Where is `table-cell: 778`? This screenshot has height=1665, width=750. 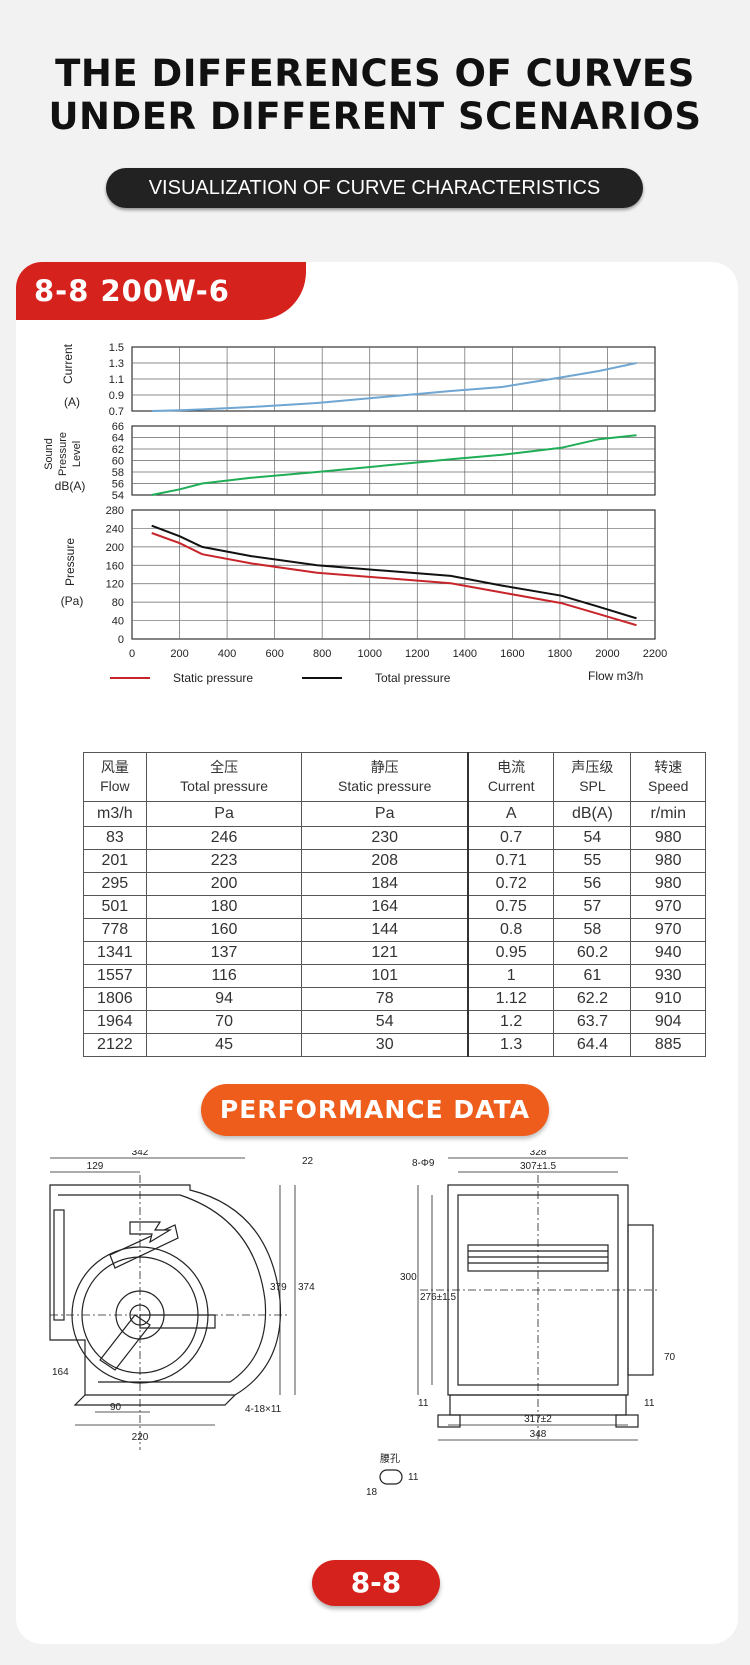
table-cell: 778 is located at coordinates (115, 930).